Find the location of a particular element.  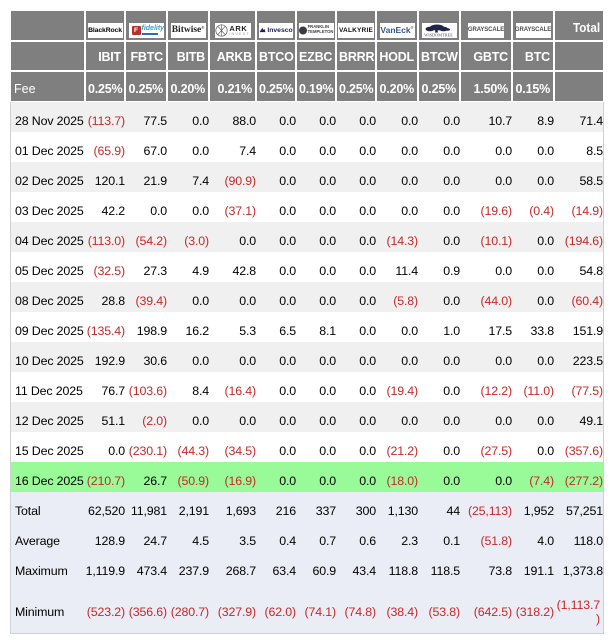

svg-text: WISDOMTREE is located at coordinates (438, 34).